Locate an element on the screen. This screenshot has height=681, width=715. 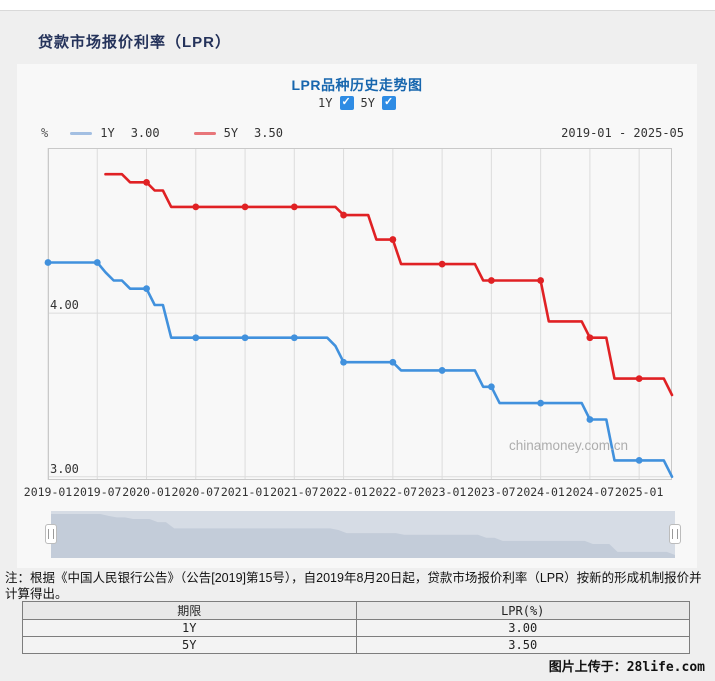
x-axis-label: 2023-01 is located at coordinates (442, 492).